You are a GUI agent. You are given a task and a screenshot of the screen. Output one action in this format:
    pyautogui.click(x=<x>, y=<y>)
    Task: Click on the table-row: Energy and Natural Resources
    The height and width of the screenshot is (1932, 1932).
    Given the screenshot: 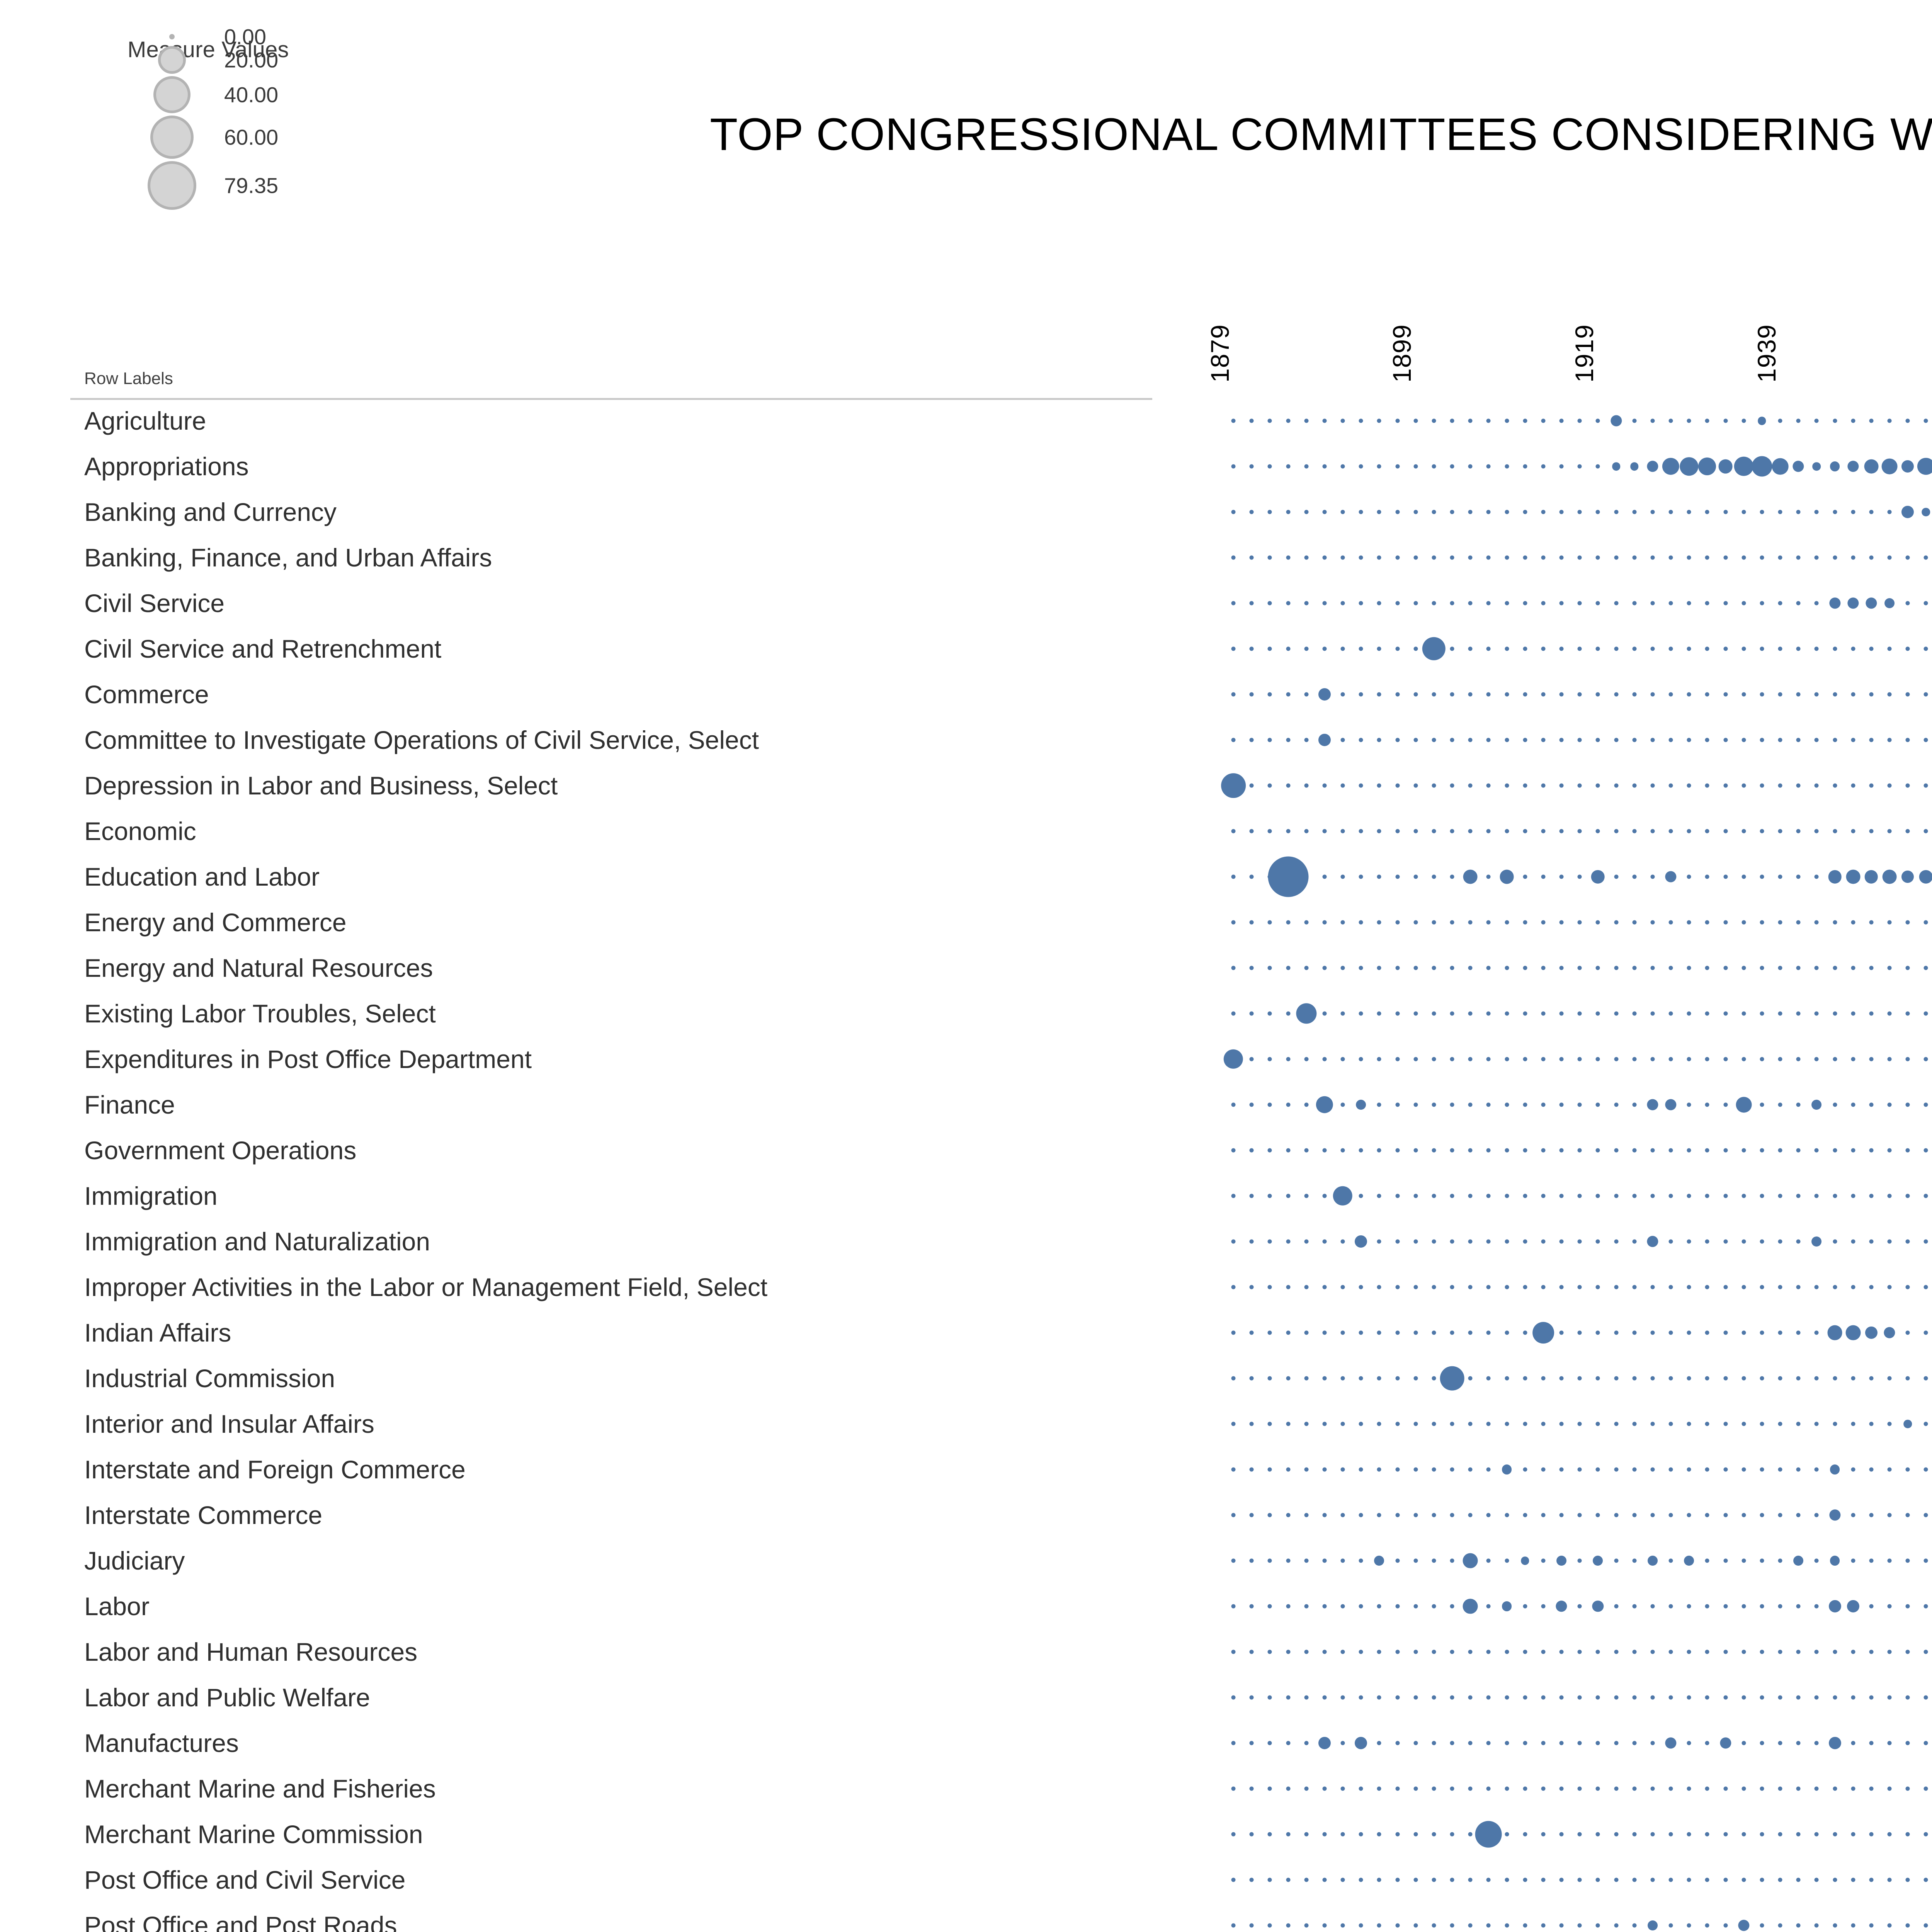 What is the action you would take?
    pyautogui.click(x=1001, y=968)
    